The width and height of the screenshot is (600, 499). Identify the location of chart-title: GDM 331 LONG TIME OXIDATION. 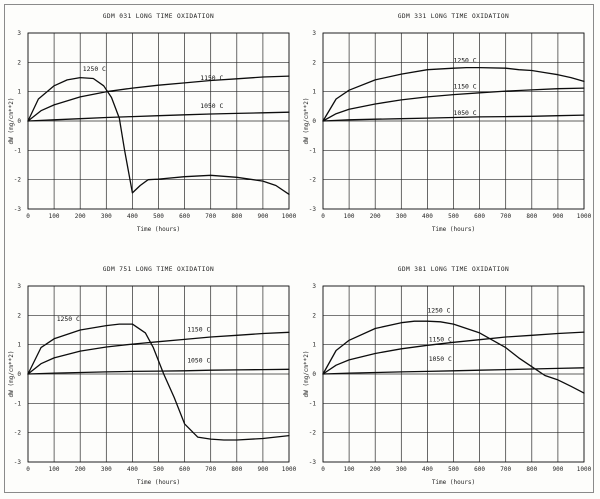
(453, 16).